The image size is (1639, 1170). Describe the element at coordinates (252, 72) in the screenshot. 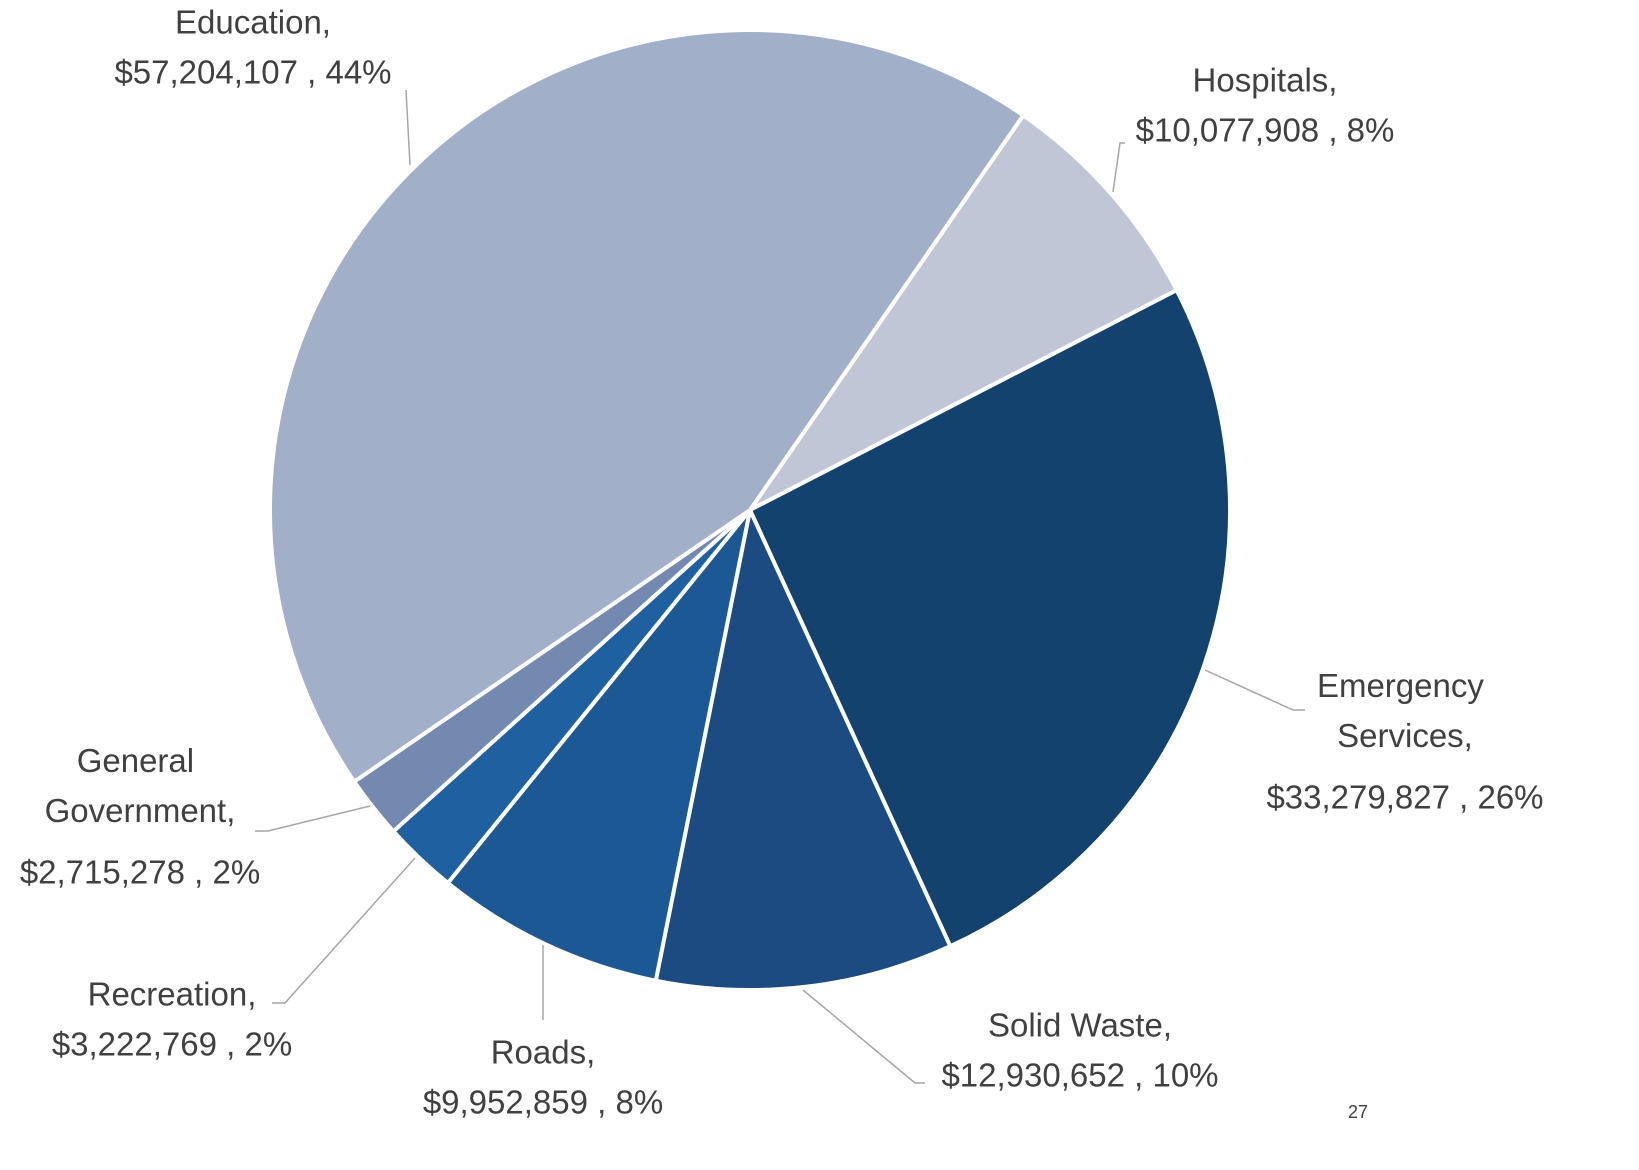

I see `value-label: $57,204,107 , 44%` at that location.